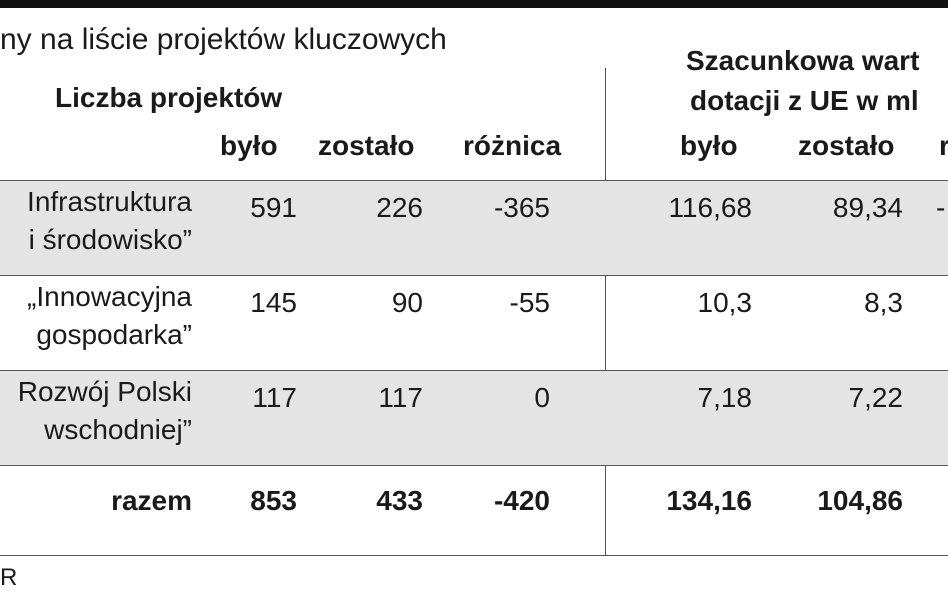 The width and height of the screenshot is (948, 593). I want to click on group-header: Szacunkowa wart, so click(803, 60).